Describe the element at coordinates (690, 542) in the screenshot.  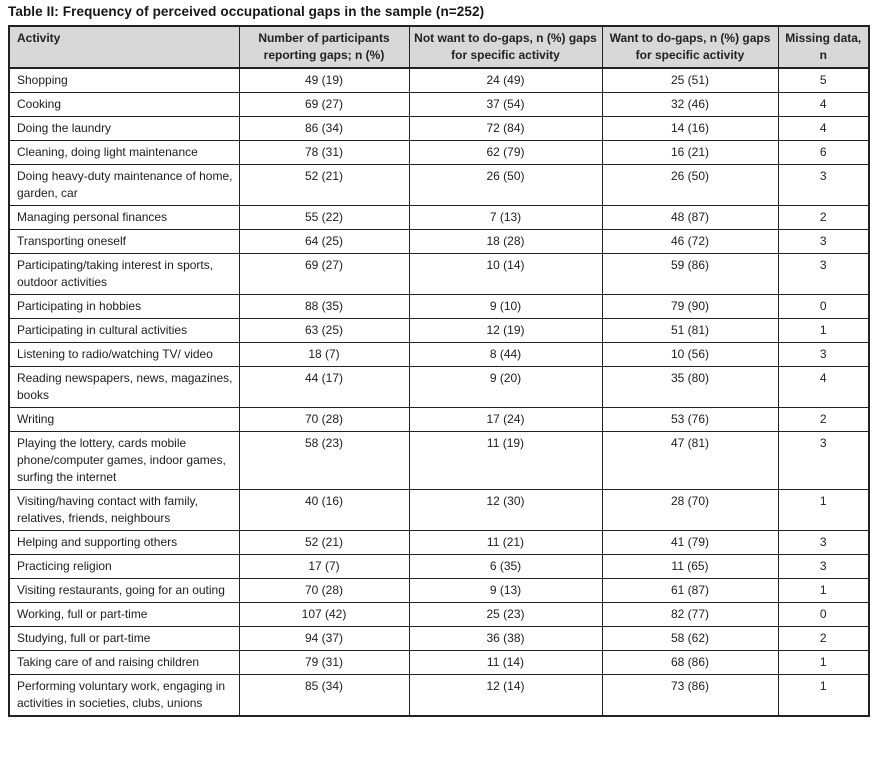
I see `value-cell: 41 (79)` at that location.